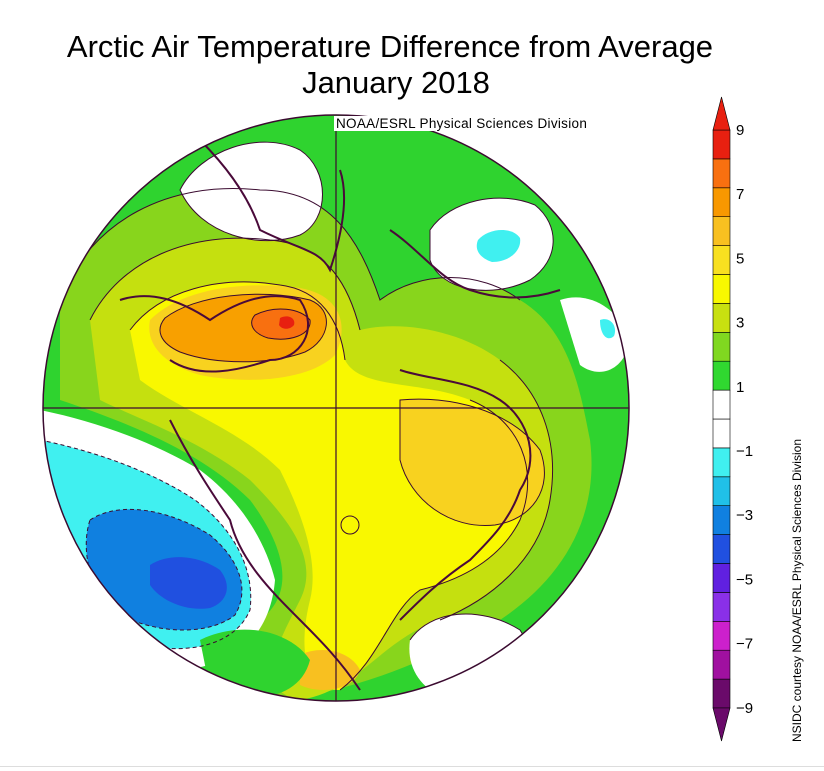 The height and width of the screenshot is (771, 824). What do you see at coordinates (498, 245) in the screenshot?
I see `field-cyan-scandinavia` at bounding box center [498, 245].